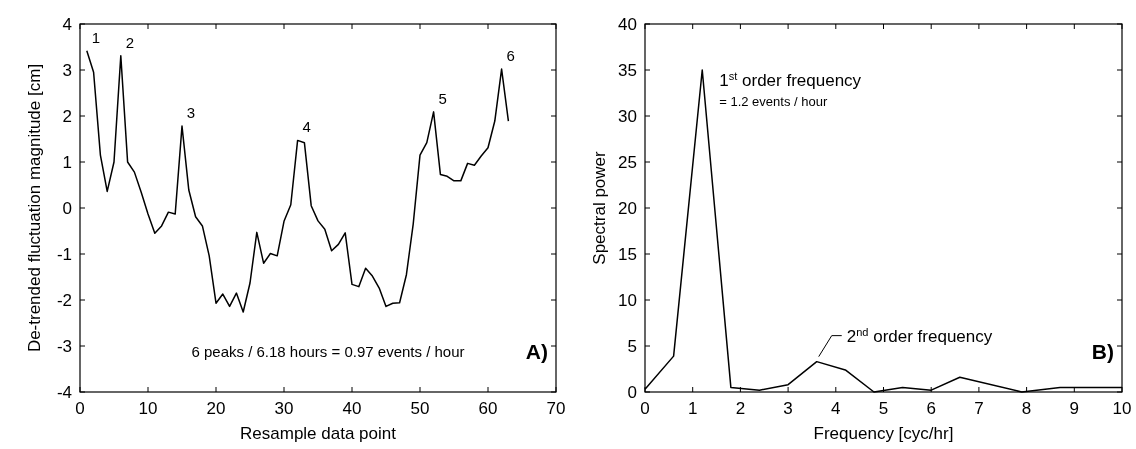 Image resolution: width=1136 pixels, height=449 pixels. What do you see at coordinates (627, 254) in the screenshot?
I see `y-tick-label: 15` at bounding box center [627, 254].